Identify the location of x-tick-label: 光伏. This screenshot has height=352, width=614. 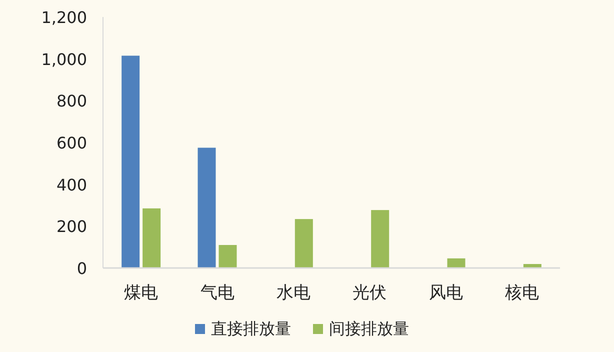
(369, 293).